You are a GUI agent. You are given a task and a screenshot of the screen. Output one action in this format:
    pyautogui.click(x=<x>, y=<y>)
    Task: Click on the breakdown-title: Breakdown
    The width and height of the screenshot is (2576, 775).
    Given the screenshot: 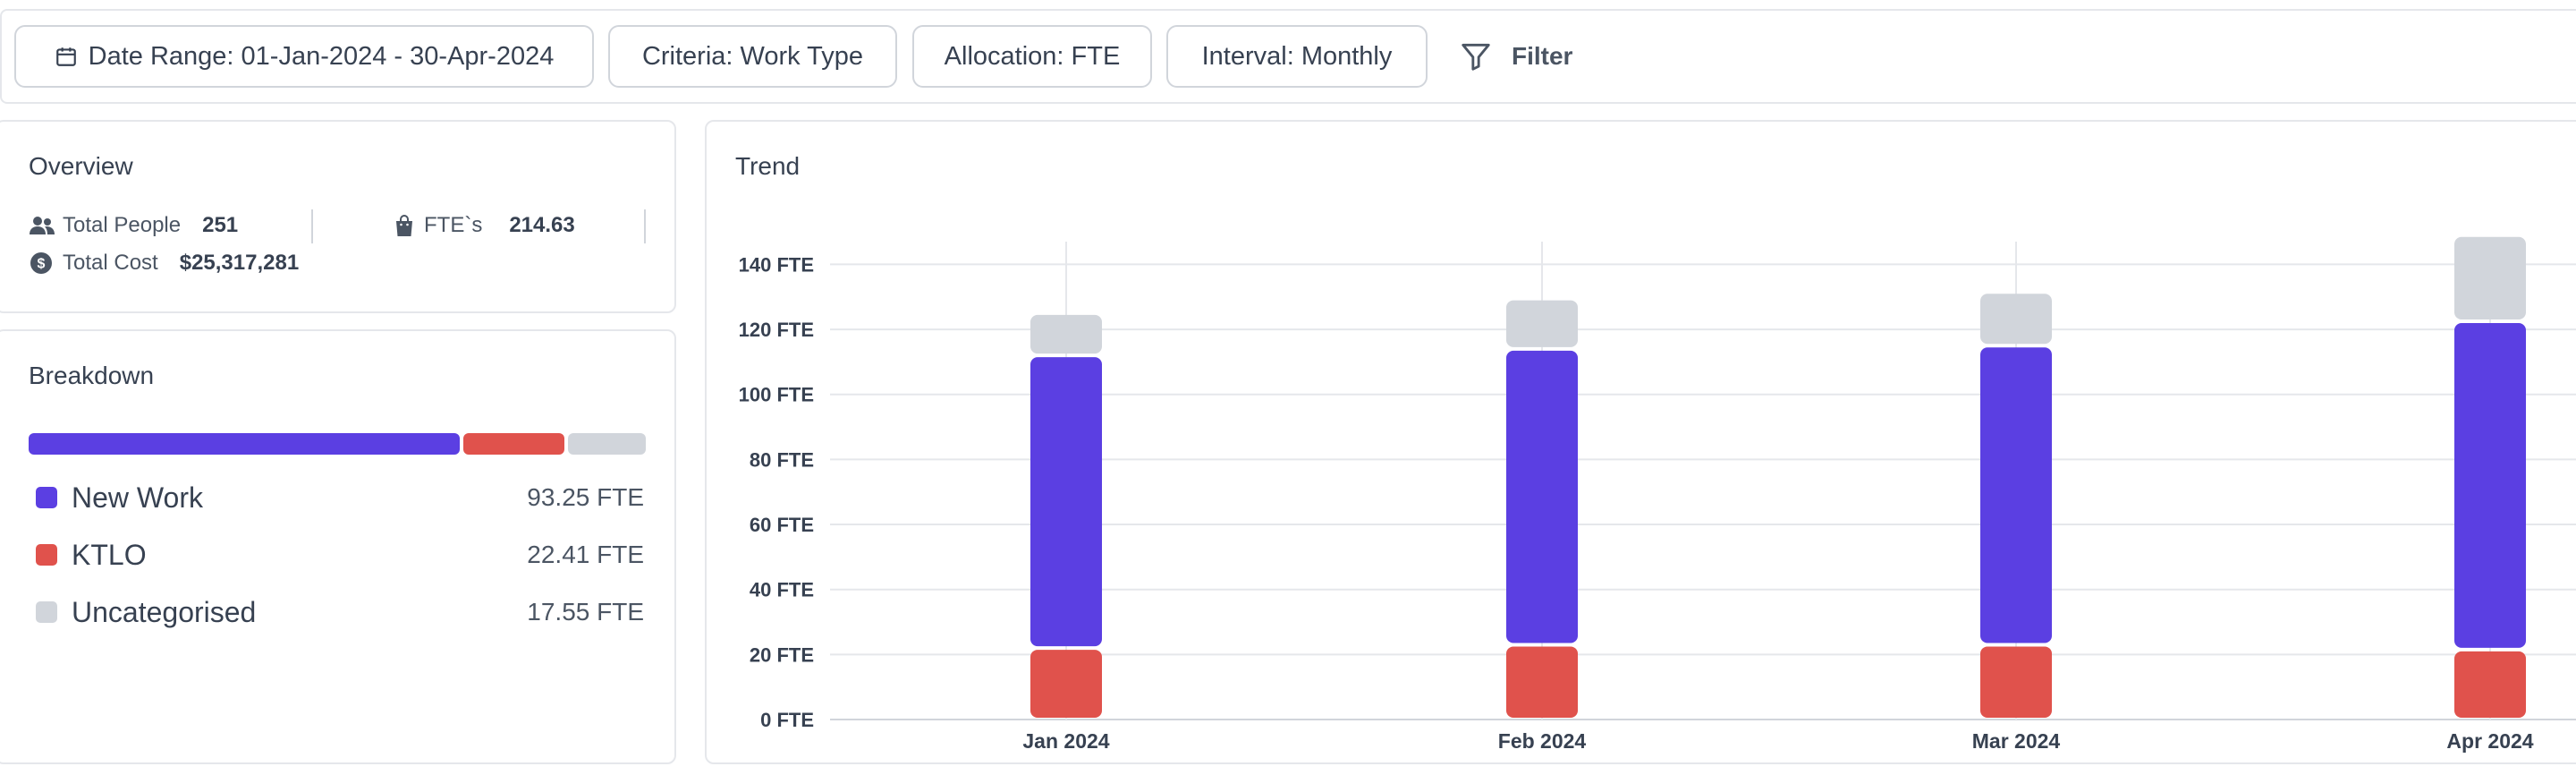 What is the action you would take?
    pyautogui.click(x=92, y=375)
    